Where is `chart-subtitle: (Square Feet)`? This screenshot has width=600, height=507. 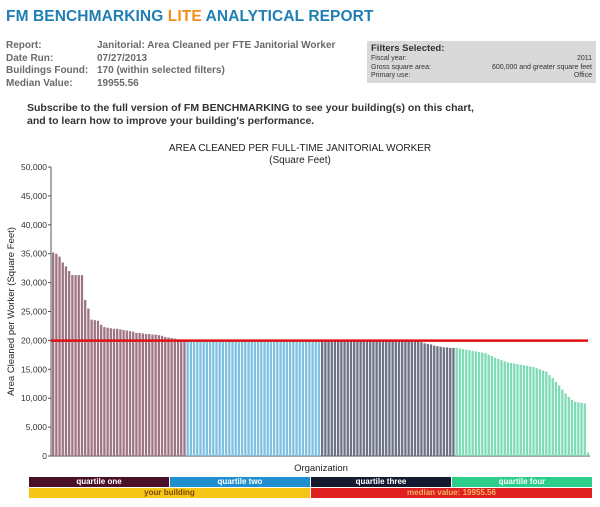 chart-subtitle: (Square Feet) is located at coordinates (300, 160).